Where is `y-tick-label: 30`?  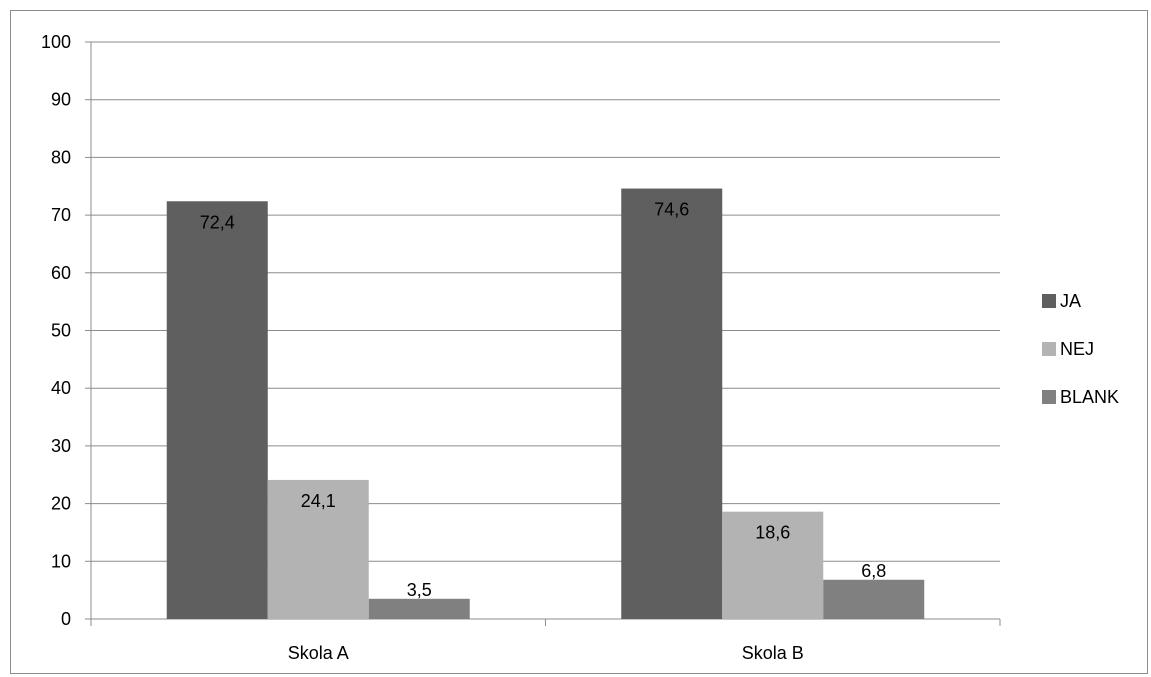
y-tick-label: 30 is located at coordinates (61, 446).